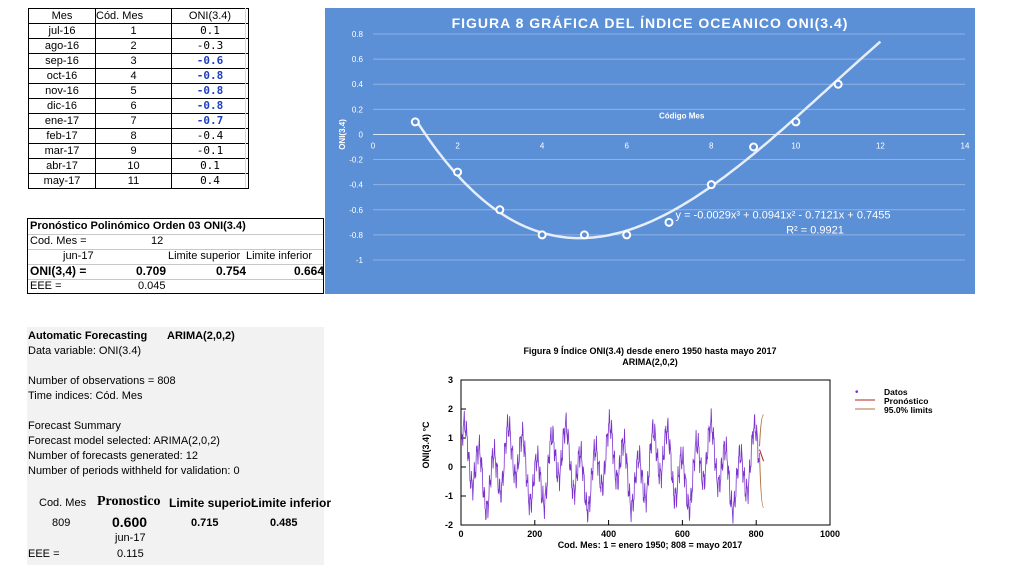 This screenshot has height=576, width=1024. What do you see at coordinates (342, 134) in the screenshot?
I see `y-axis-label: ONI(3.4)` at bounding box center [342, 134].